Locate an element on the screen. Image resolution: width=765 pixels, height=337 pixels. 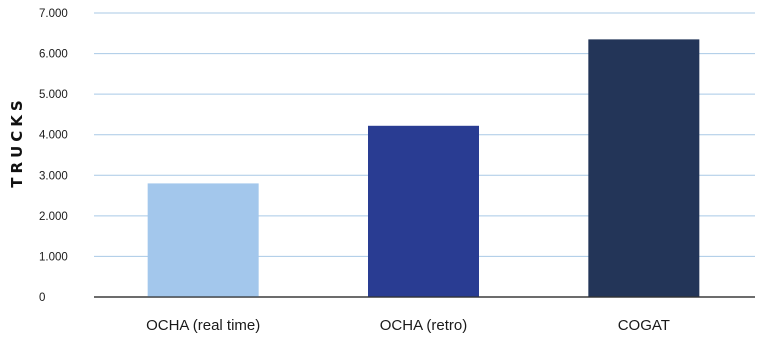
y-axis-ticks: 0 1.000 2.000 3.000 4.000 5.000 6.000 7.000 is located at coordinates (53, 156).